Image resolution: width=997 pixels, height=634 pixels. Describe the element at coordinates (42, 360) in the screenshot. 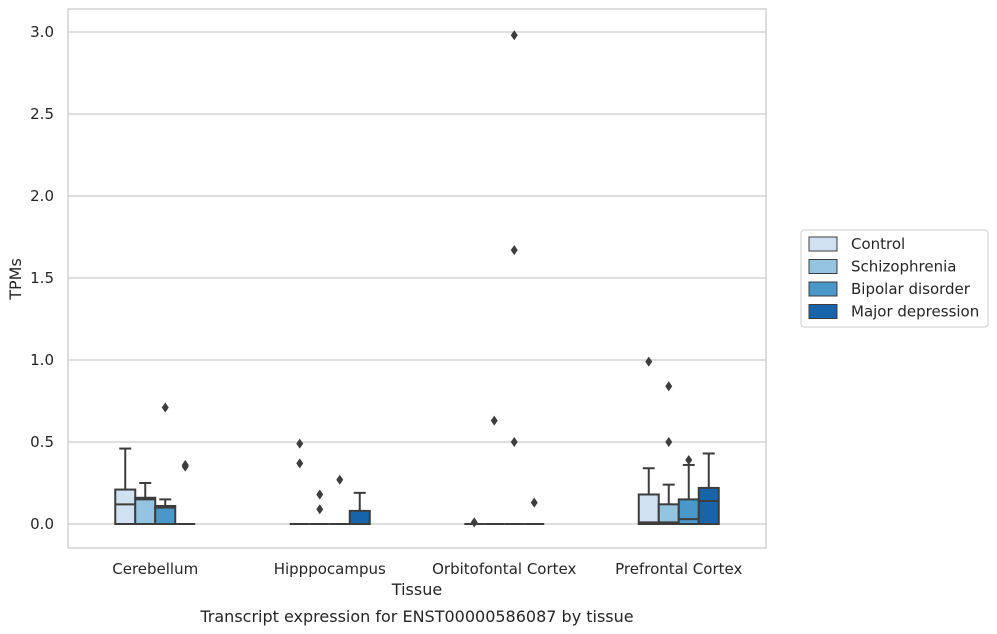

I see `y-tick-label: 1.0` at that location.